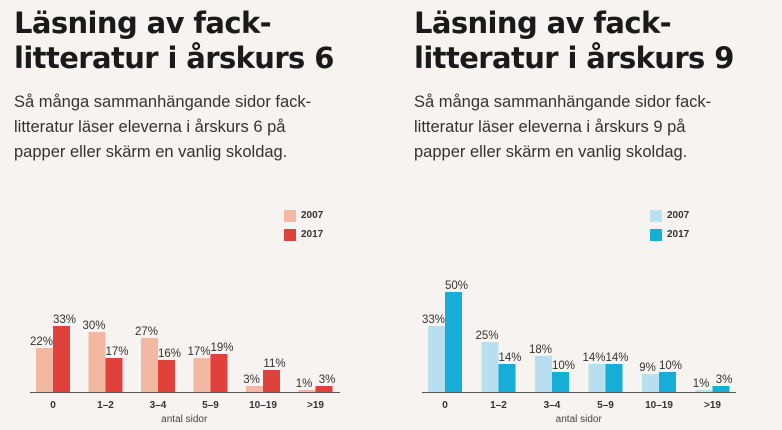  I want to click on data-label-2007-2: 27%, so click(146, 332).